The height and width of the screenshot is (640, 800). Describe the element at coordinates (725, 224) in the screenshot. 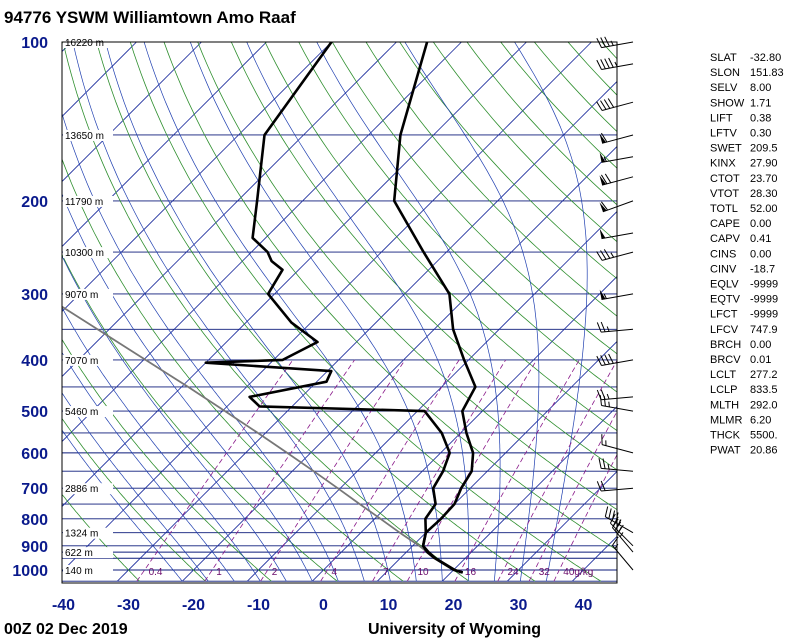

I see `index-name: CAPE` at that location.